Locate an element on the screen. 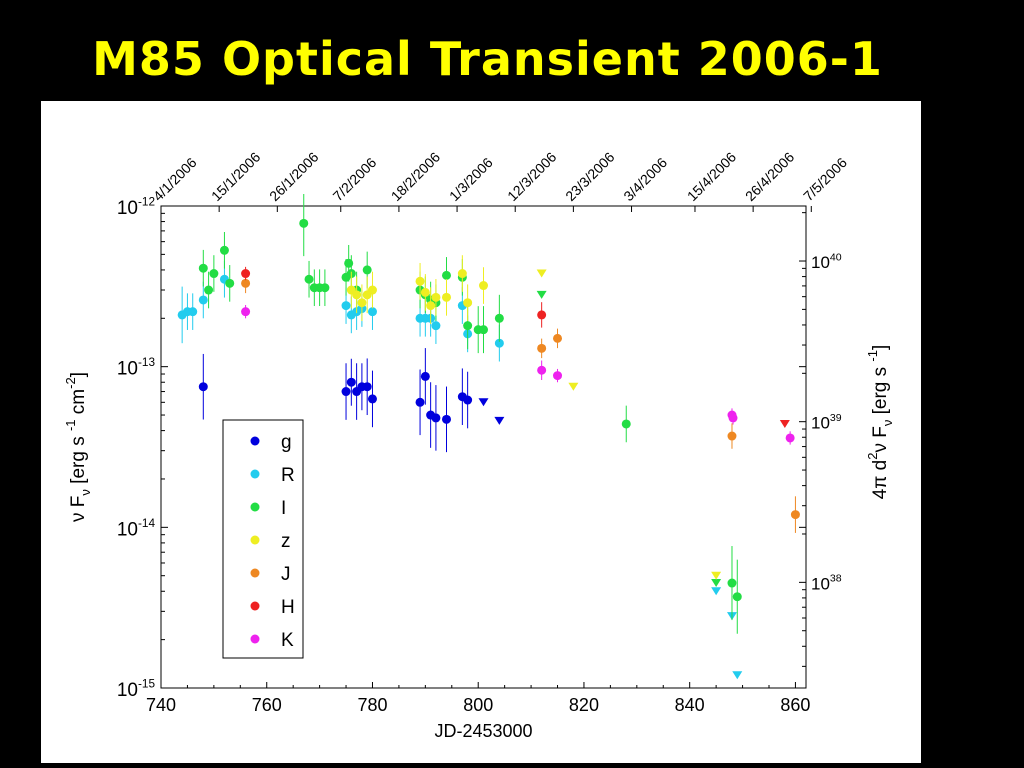 This screenshot has width=1024, height=768. y2-axis-label-group: 4π d2ν Fν [erg s -1] is located at coordinates (880, 422).